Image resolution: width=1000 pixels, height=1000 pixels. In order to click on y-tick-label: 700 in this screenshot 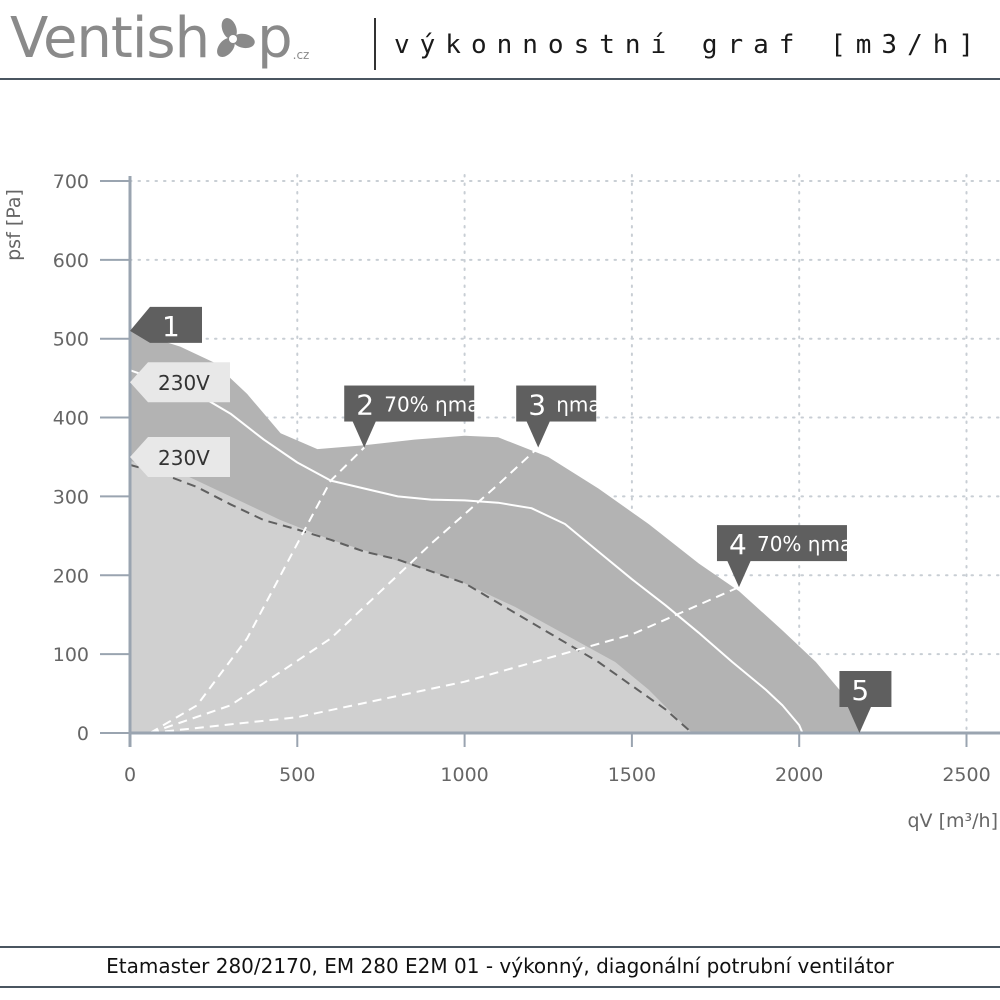, I will do `click(71, 182)`.